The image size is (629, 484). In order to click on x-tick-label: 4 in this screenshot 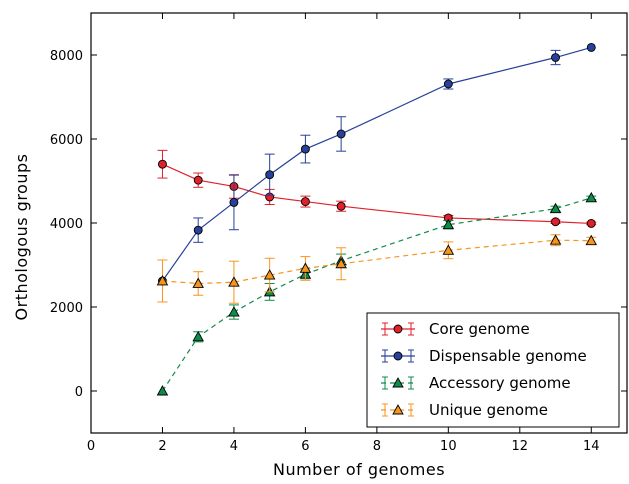, I will do `click(234, 446)`.